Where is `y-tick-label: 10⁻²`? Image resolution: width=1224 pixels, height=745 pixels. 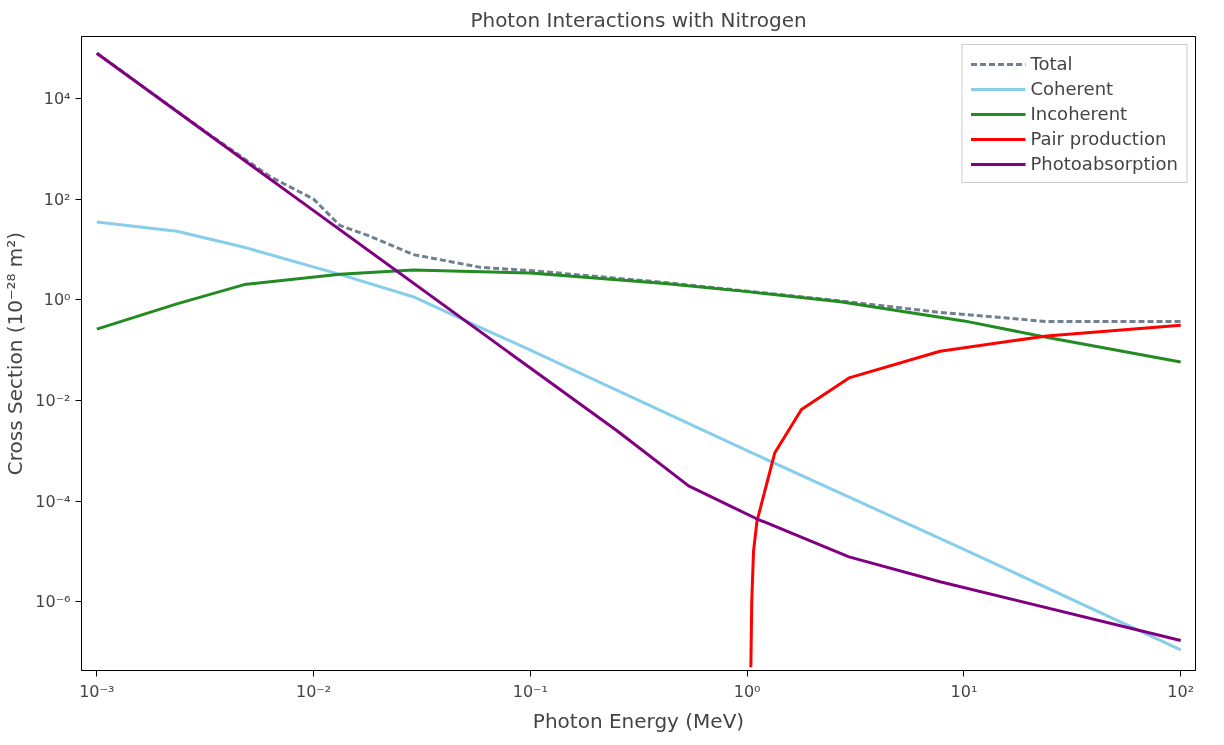
y-tick-label: 10⁻² is located at coordinates (53, 400).